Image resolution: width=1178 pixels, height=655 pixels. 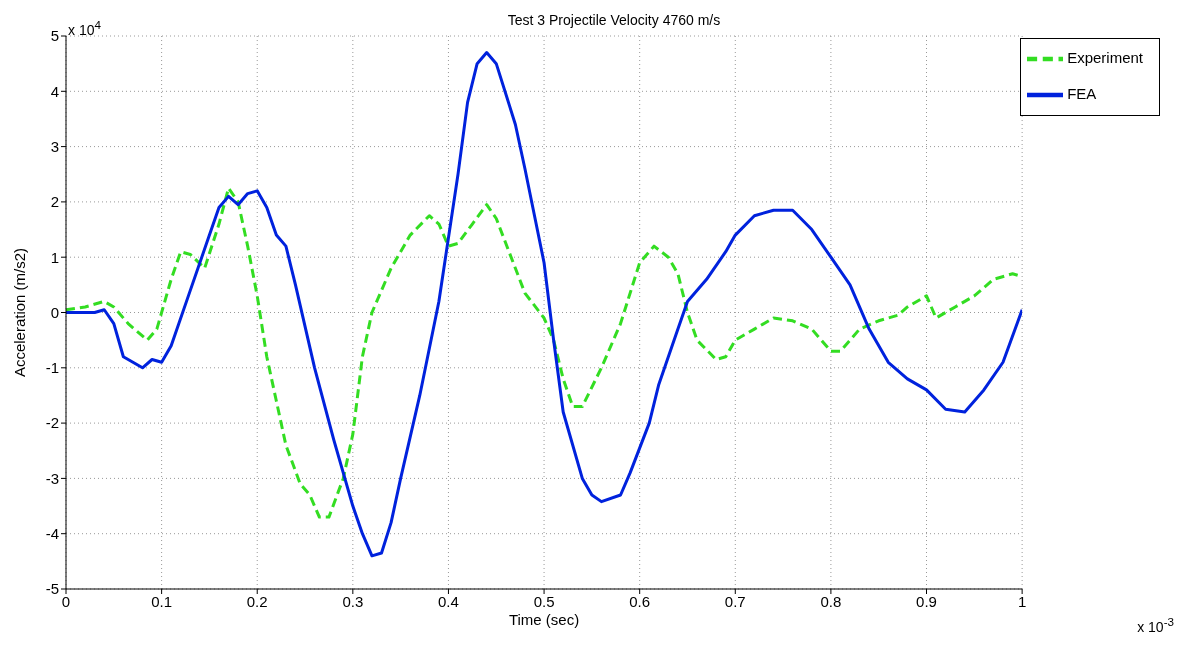 I want to click on y-tick-label: -4, so click(x=52, y=534).